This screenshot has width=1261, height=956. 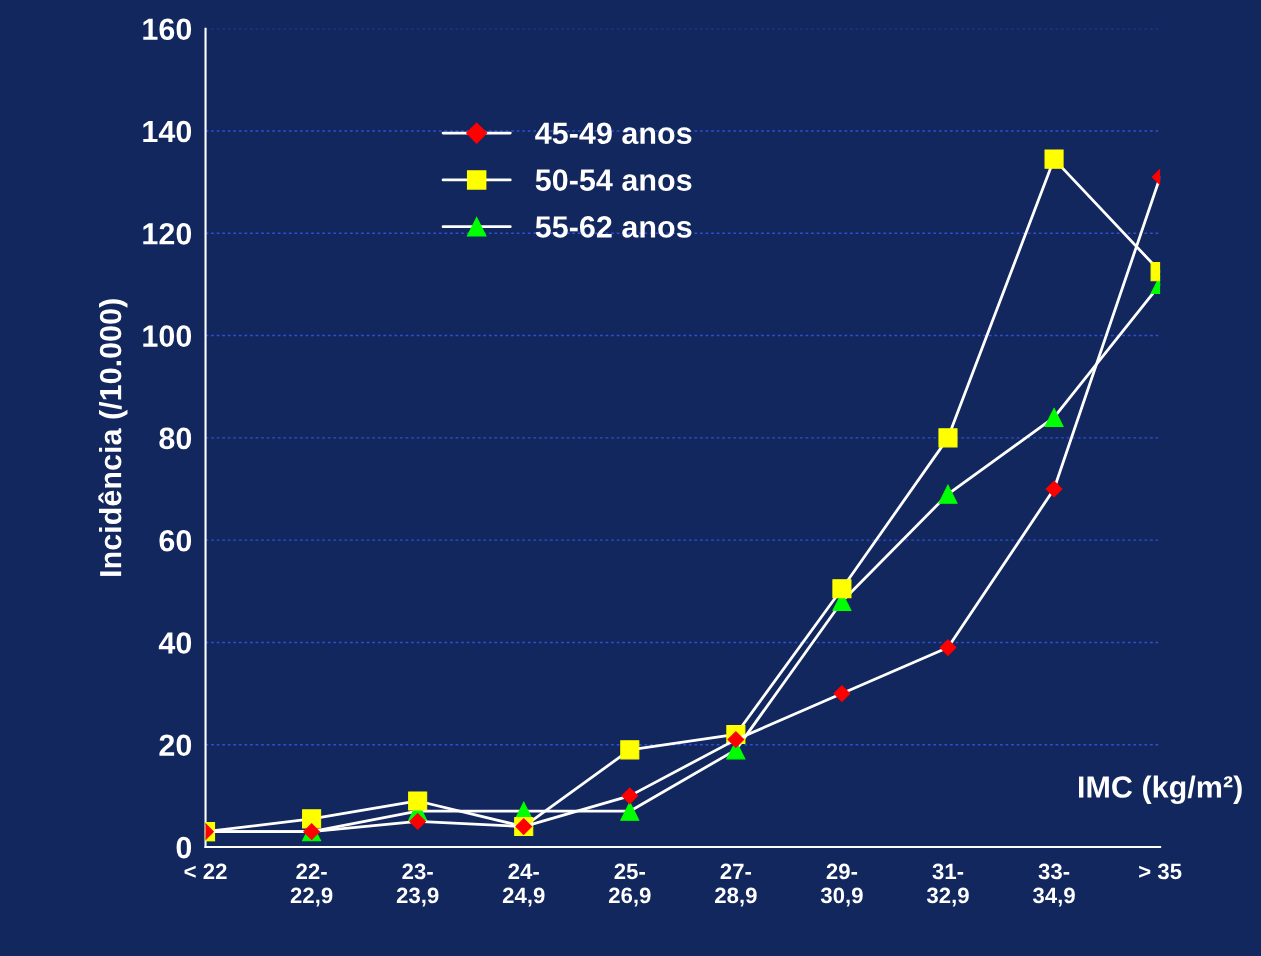 What do you see at coordinates (947, 885) in the screenshot?
I see `x-tick-label: 31- 32,9` at bounding box center [947, 885].